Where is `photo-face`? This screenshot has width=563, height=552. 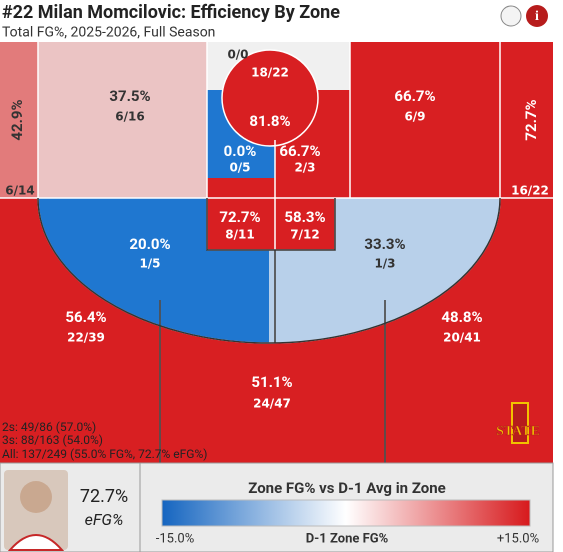 photo-face is located at coordinates (36, 497).